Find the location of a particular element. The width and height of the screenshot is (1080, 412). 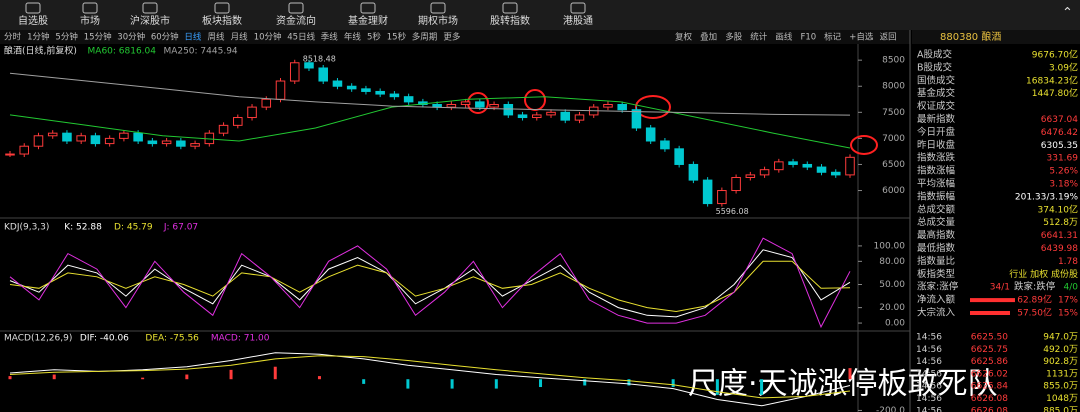

annotation-circles is located at coordinates (672, 122).